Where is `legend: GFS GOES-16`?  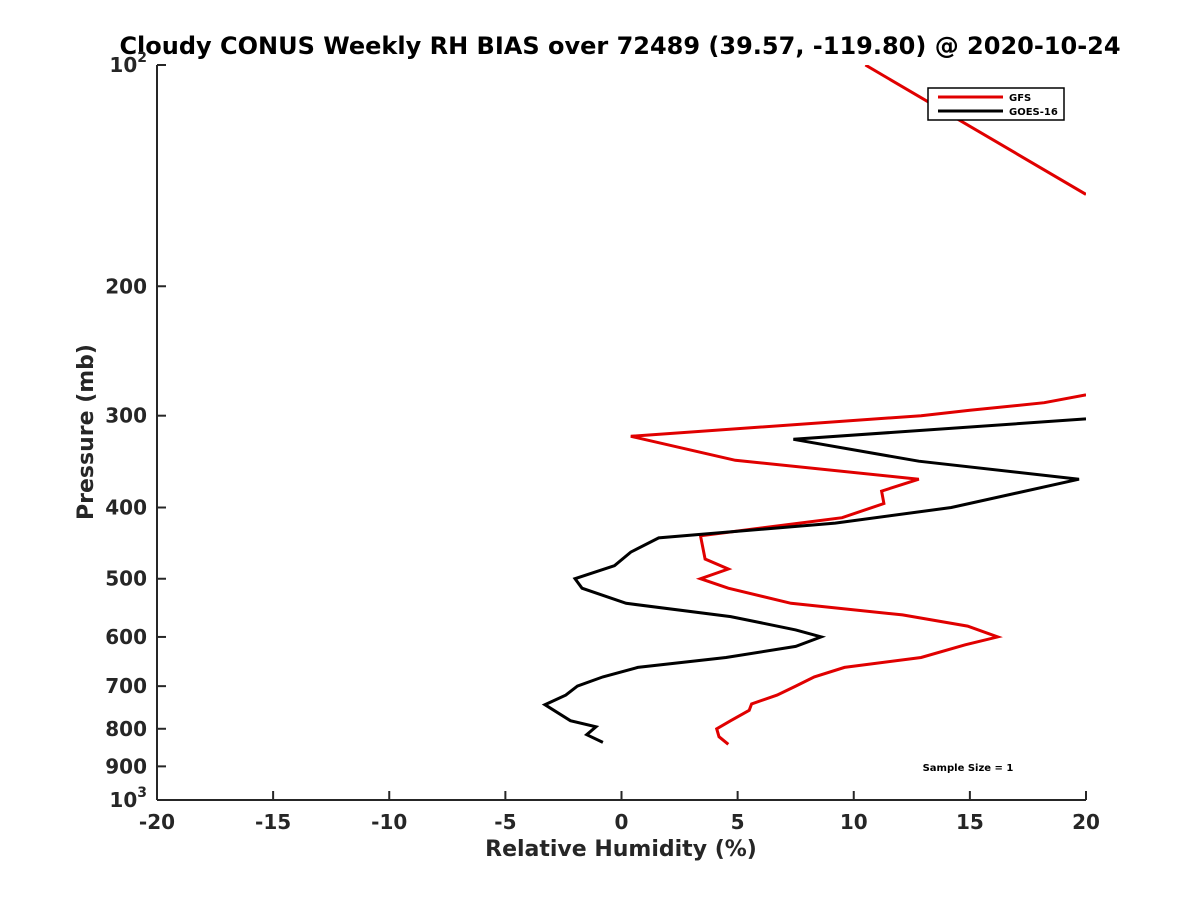
legend: GFS GOES-16 is located at coordinates (996, 104).